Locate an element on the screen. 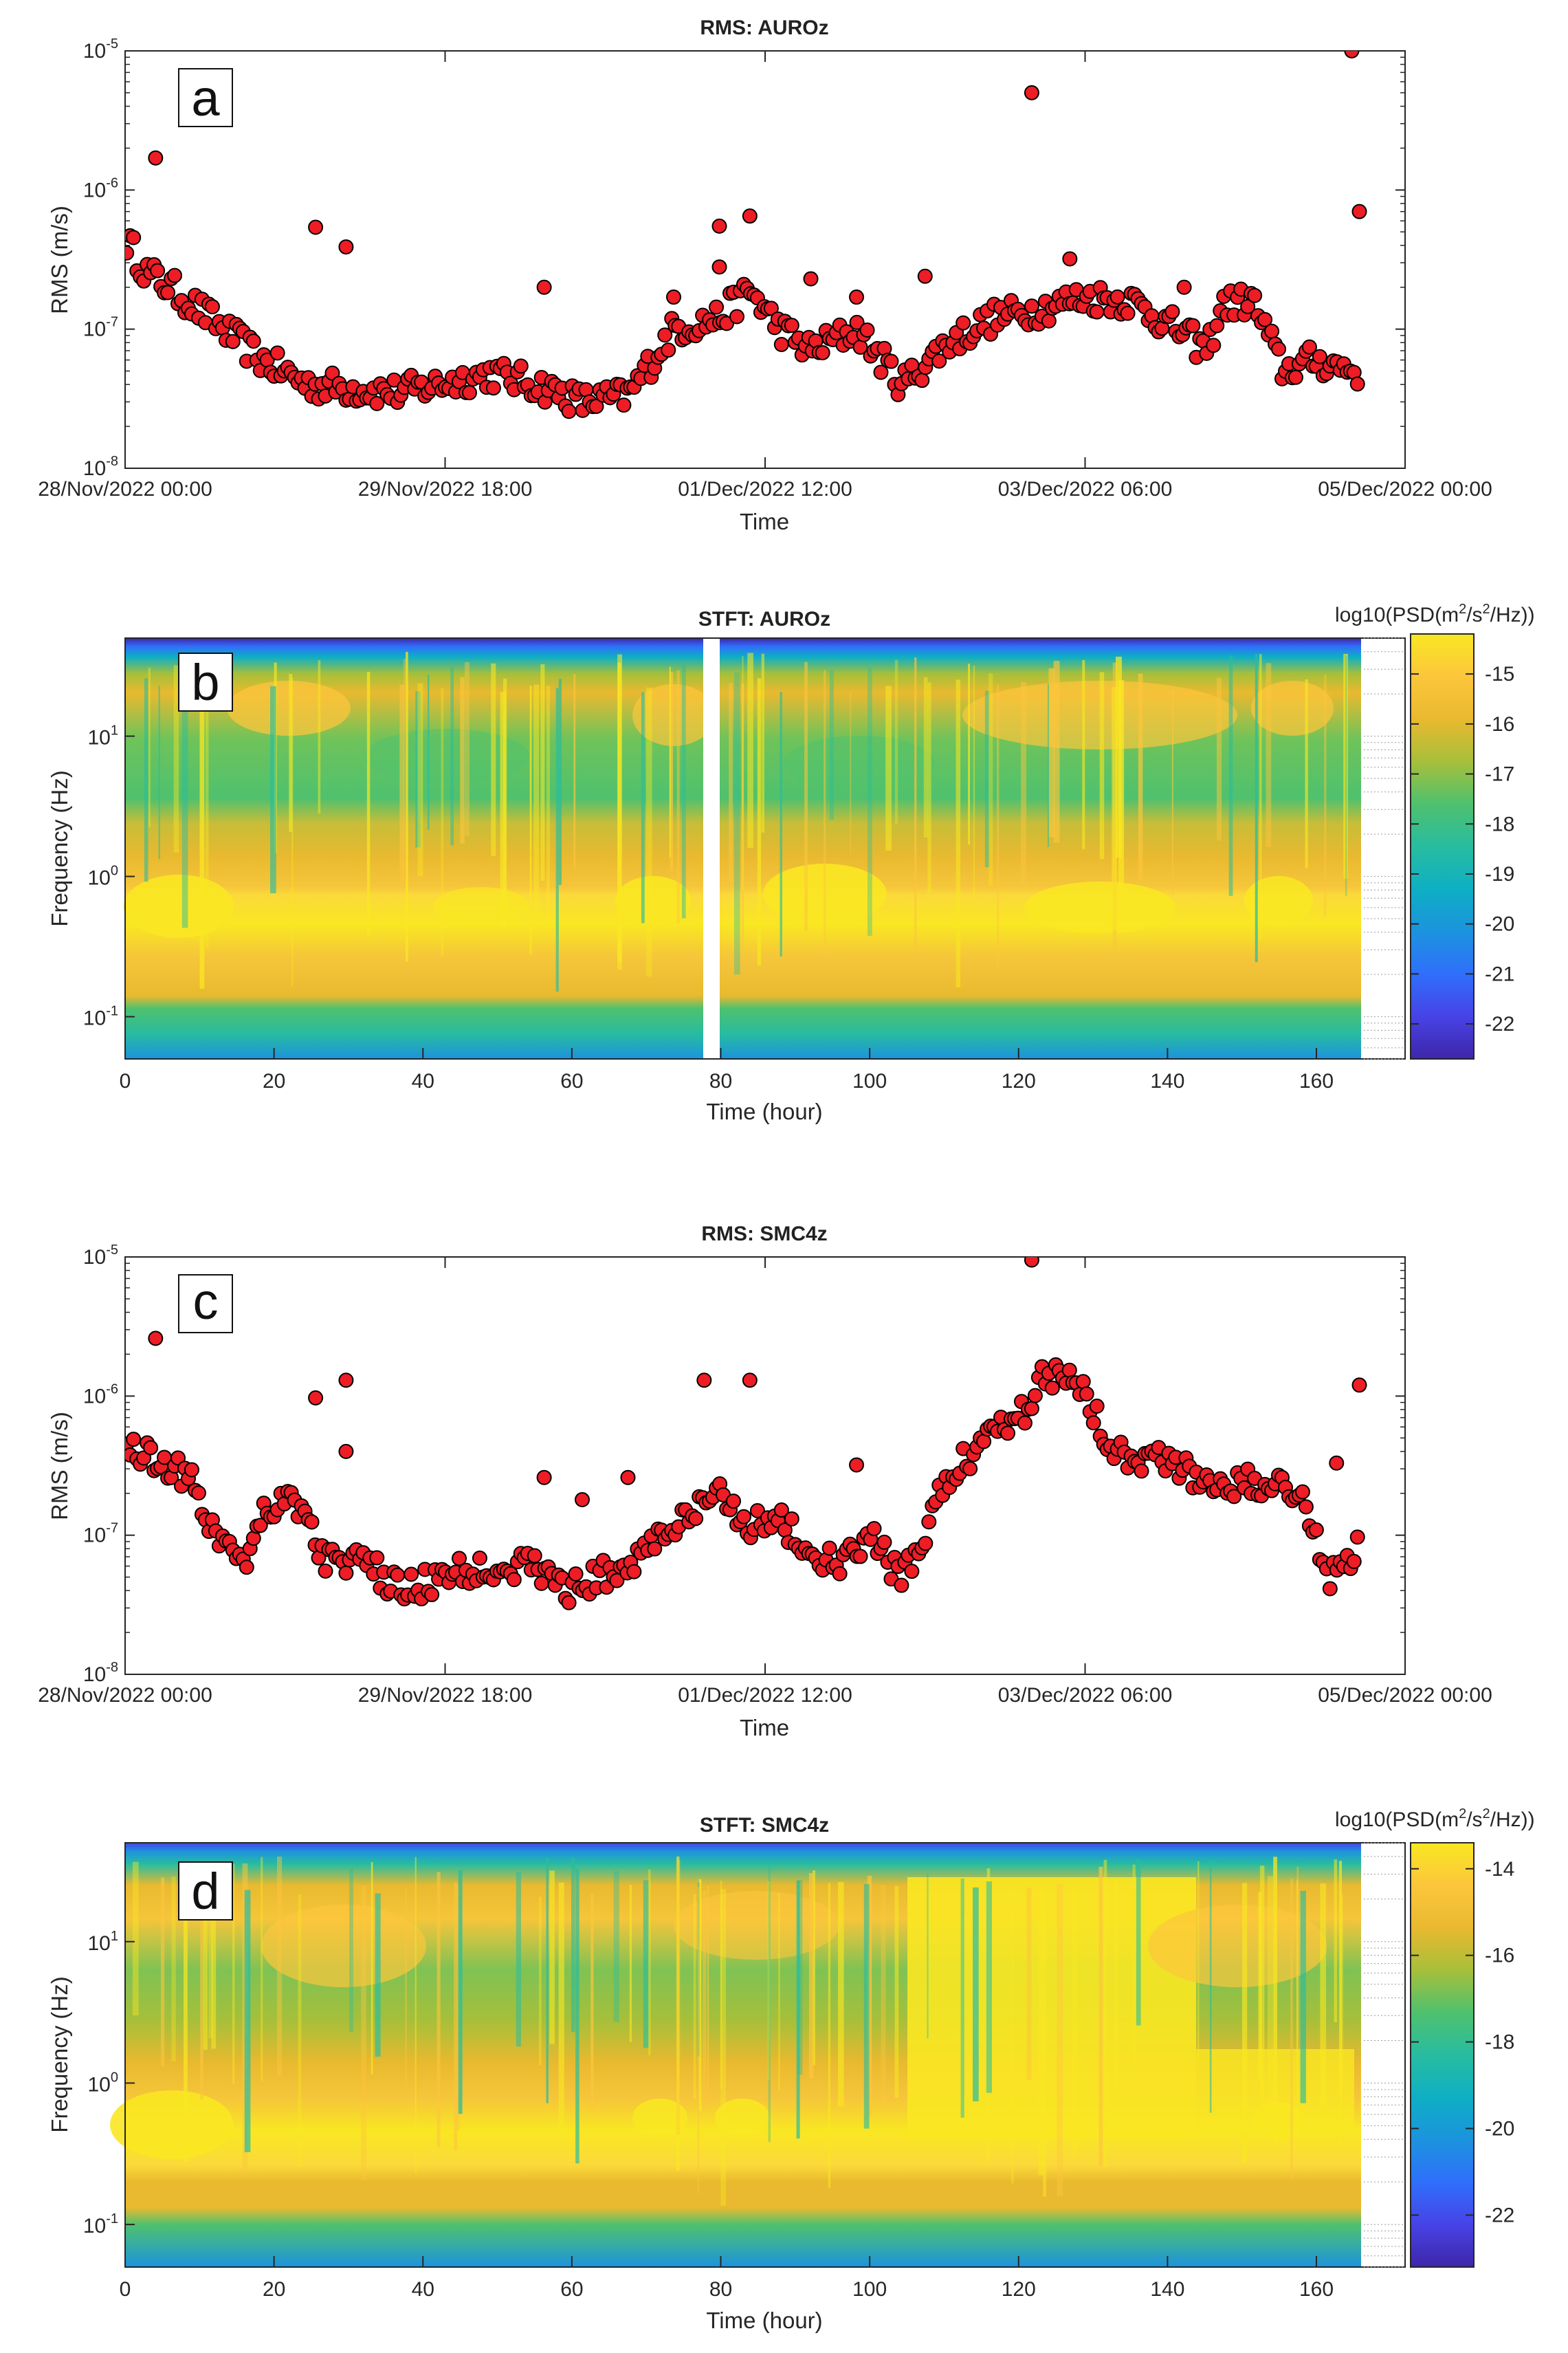 The image size is (1568, 2353). x-tick-label: 100 is located at coordinates (869, 2289).